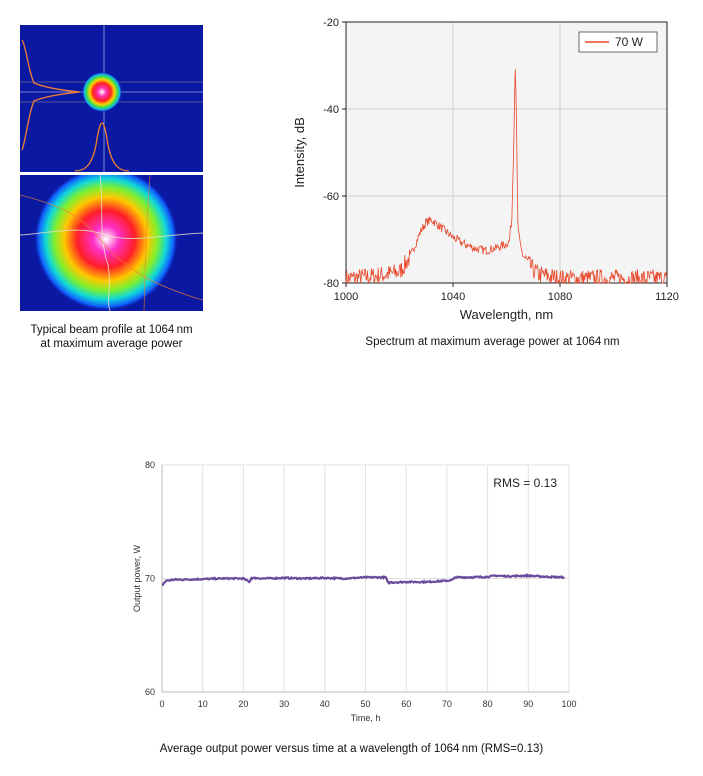  I want to click on spectrum-x-tick-label: 1040, so click(453, 297).